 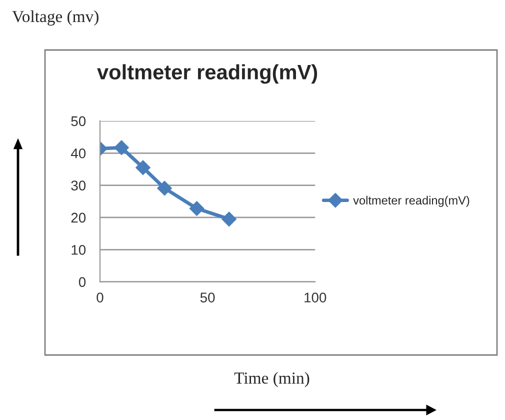 What do you see at coordinates (78, 185) in the screenshot?
I see `y-tick-label: 30` at bounding box center [78, 185].